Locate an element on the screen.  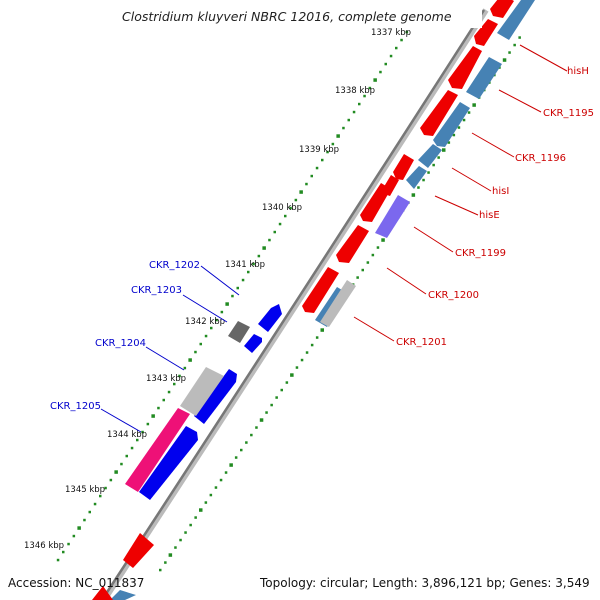
tick-label: 1340 kbp is located at coordinates (282, 208).